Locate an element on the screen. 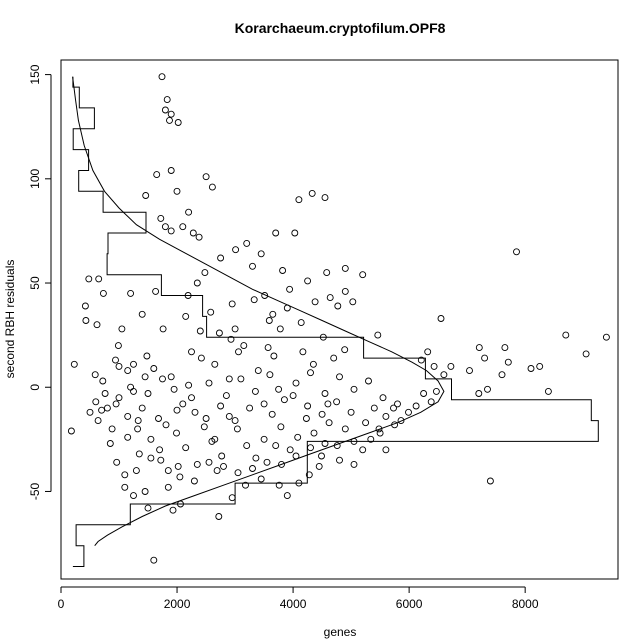  x-tick-label: 0 is located at coordinates (61, 604).